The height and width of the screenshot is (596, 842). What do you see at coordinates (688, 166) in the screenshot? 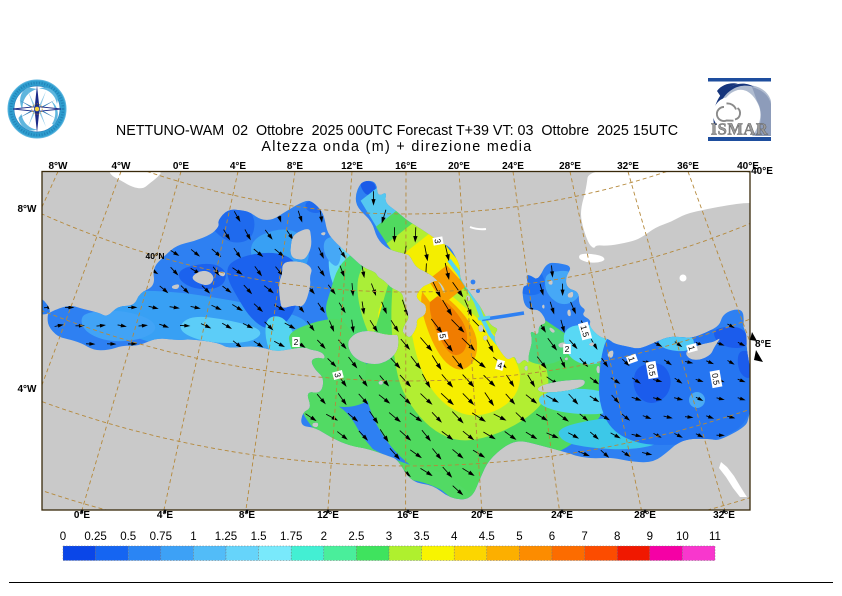
I see `svg-text: 36°E` at bounding box center [688, 166].